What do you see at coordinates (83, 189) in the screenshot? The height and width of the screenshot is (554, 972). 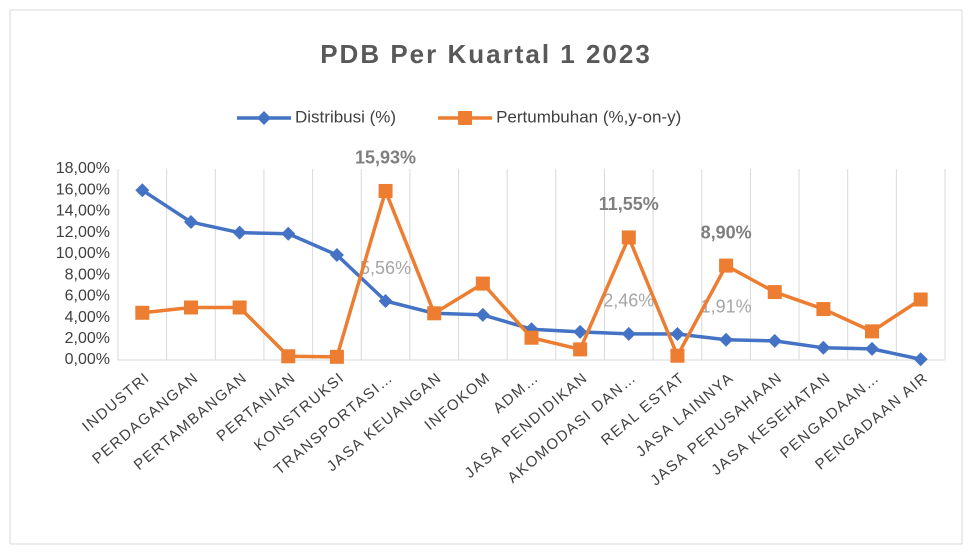 I see `y-tick-label: 16,00%` at bounding box center [83, 189].